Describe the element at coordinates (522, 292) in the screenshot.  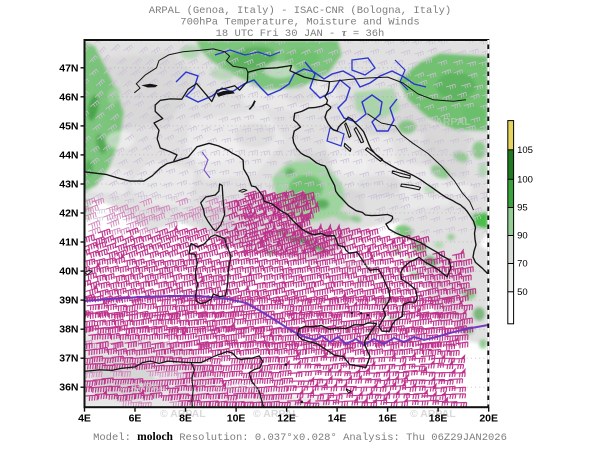
I see `svg-text: 50` at that location.